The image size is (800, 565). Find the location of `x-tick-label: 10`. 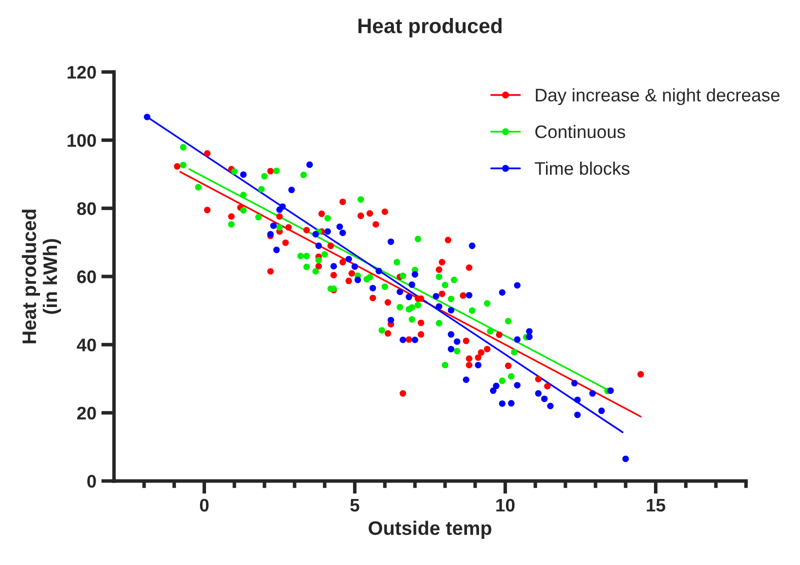

x-tick-label: 10 is located at coordinates (505, 505).